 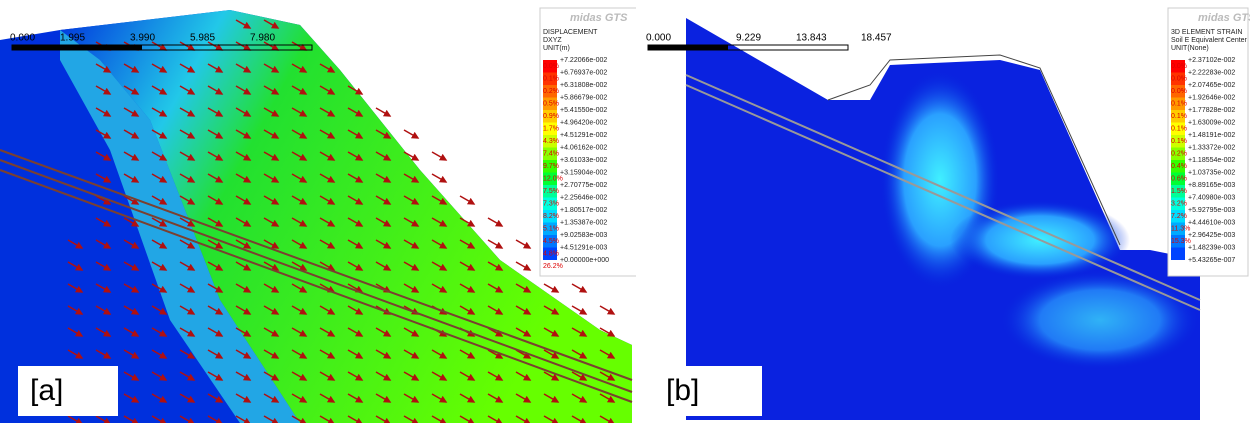 I want to click on legend-value: +2.96425e-003, so click(x=1211, y=235).